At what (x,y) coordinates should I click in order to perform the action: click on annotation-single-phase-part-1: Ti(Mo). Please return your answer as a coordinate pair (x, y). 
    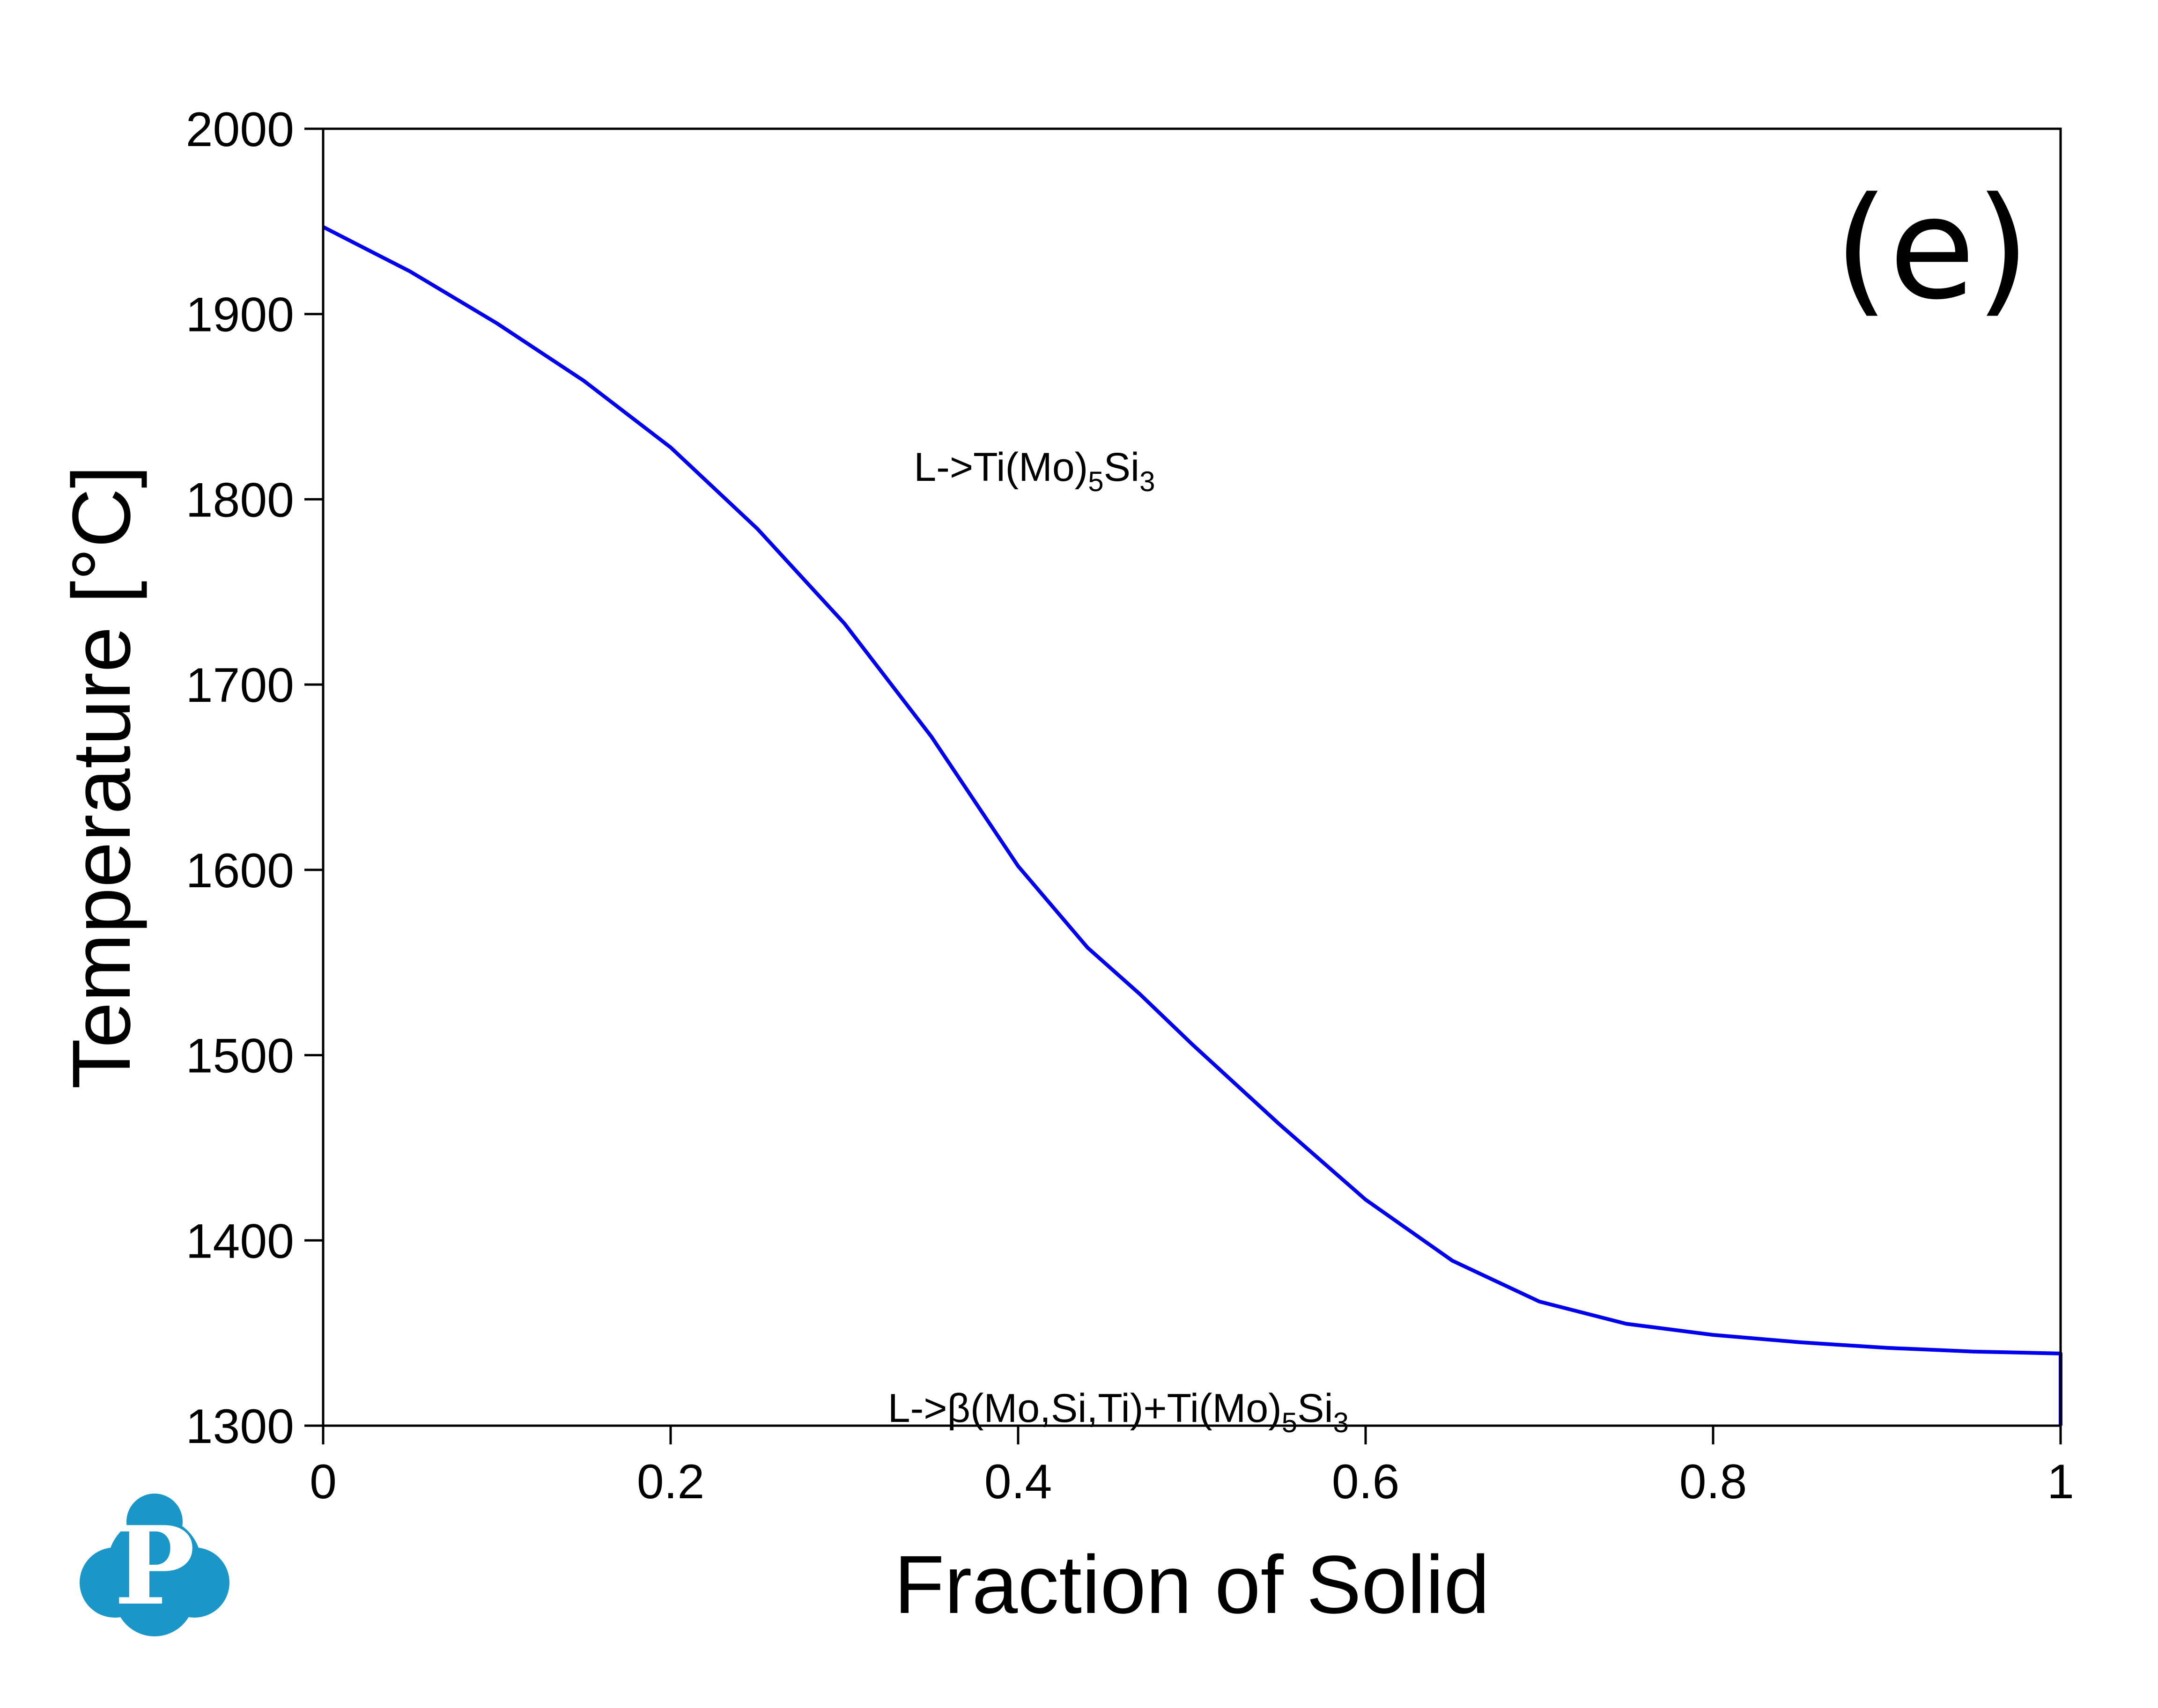
    Looking at the image, I should click on (1030, 467).